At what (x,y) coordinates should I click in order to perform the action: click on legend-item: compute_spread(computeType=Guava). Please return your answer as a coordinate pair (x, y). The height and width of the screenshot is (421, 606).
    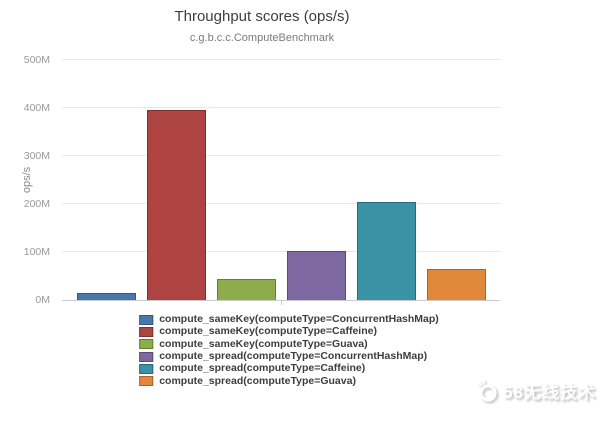
    Looking at the image, I should click on (289, 380).